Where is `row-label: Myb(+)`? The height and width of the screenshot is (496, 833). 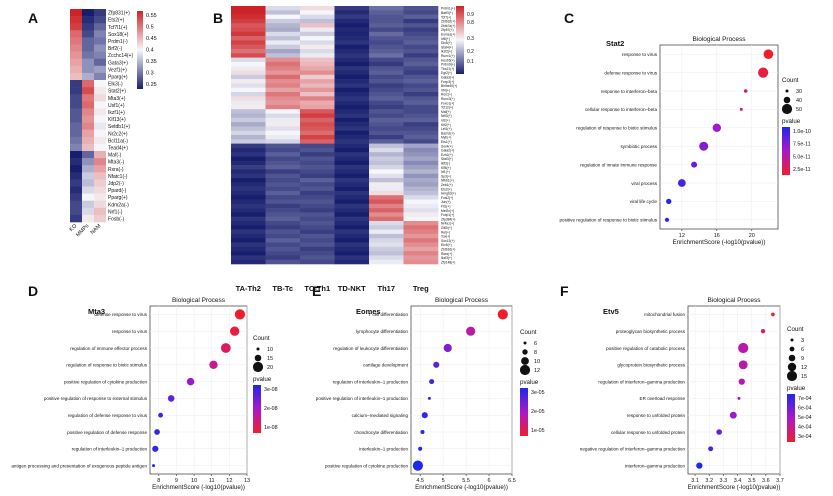 row-label: Myb(+) is located at coordinates (446, 138).